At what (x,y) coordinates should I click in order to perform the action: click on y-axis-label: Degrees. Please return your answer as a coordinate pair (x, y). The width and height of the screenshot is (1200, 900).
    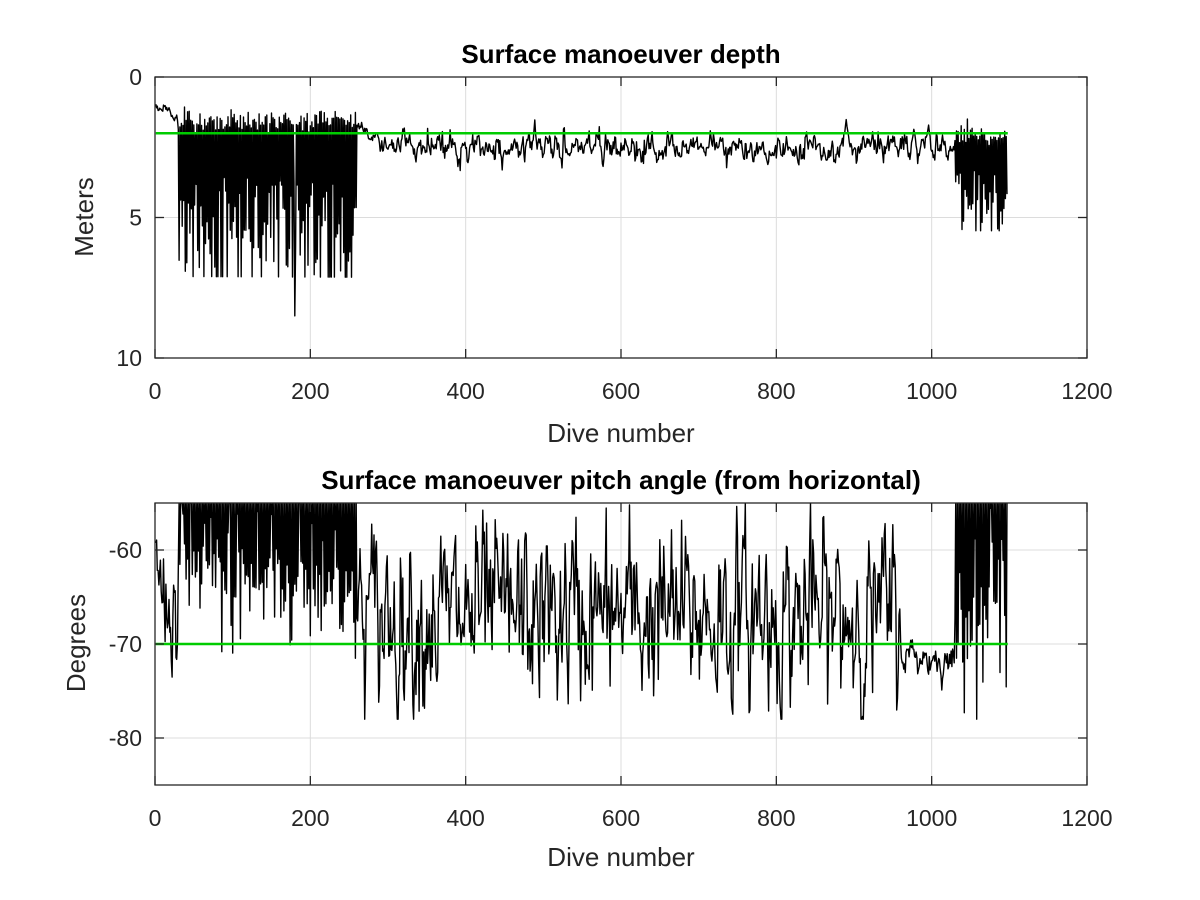
    Looking at the image, I should click on (76, 643).